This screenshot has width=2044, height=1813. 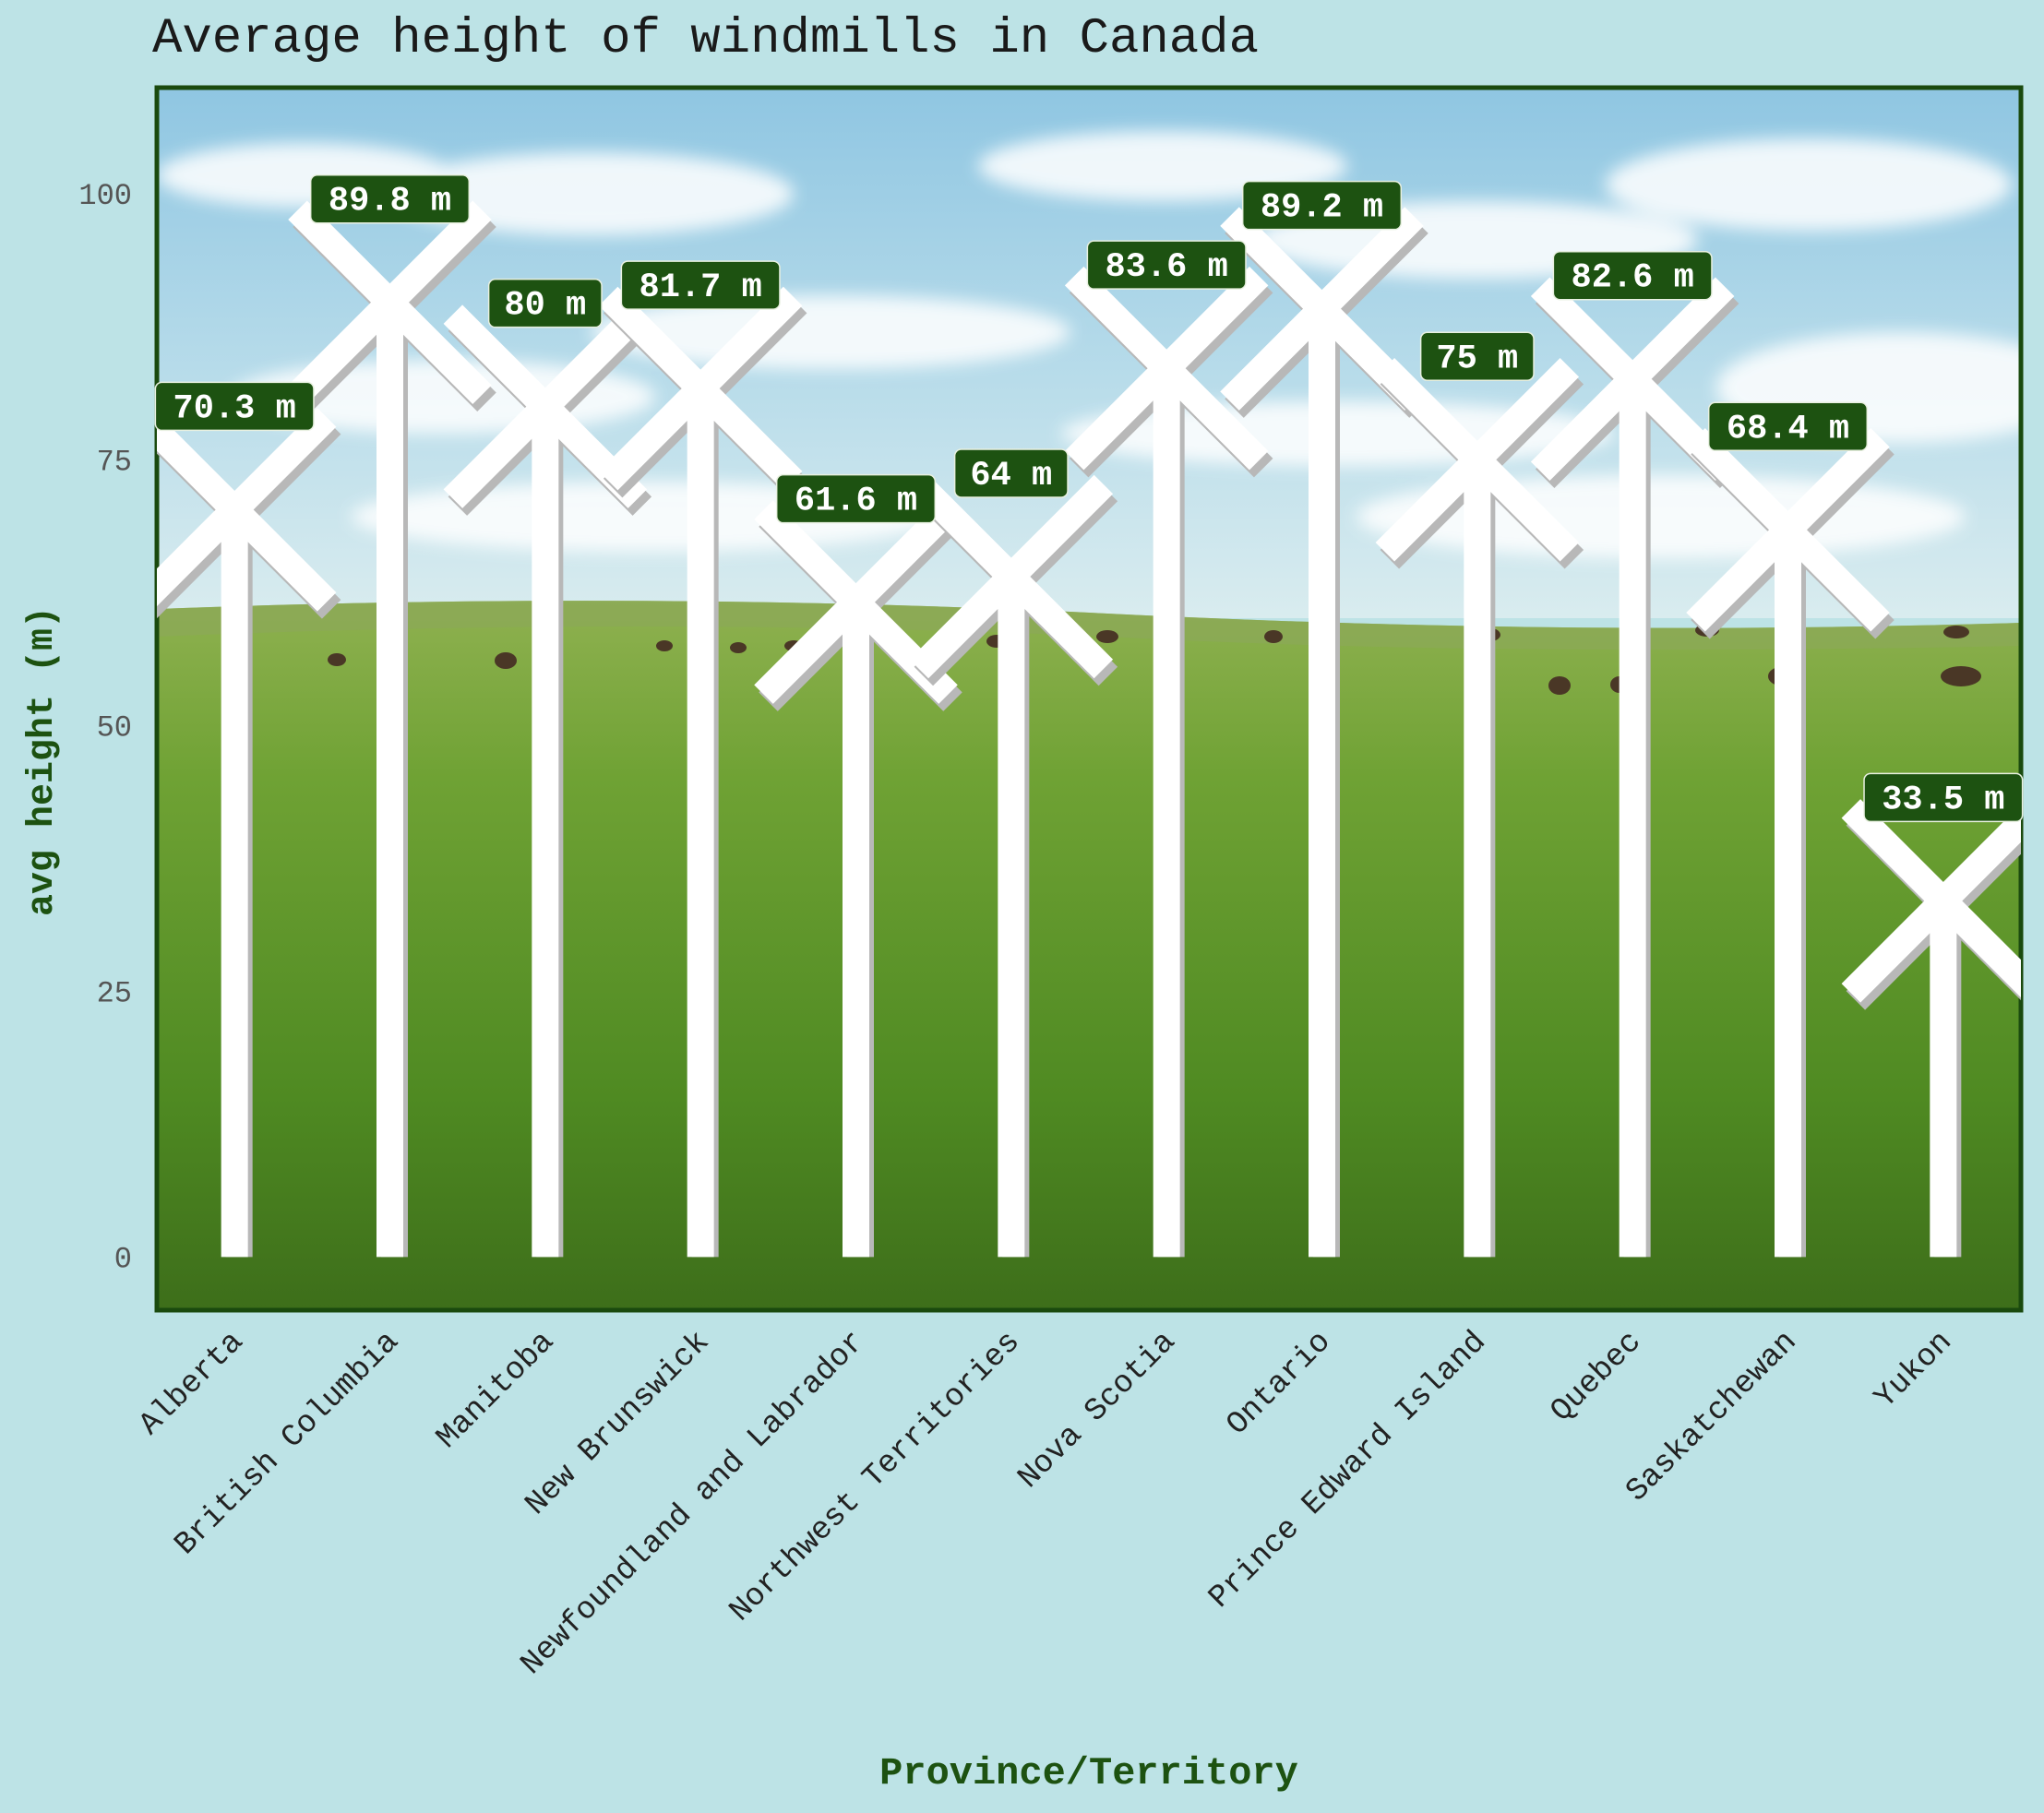 I want to click on y-tick-label: 0, so click(x=123, y=1259).